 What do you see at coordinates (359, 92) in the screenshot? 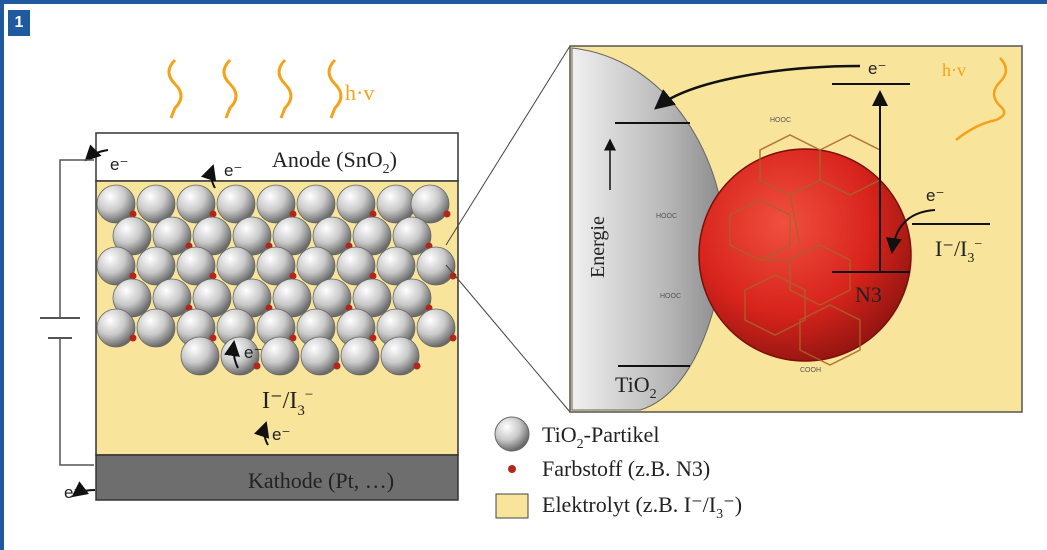
I see `photon-label-left: h·v` at bounding box center [359, 92].